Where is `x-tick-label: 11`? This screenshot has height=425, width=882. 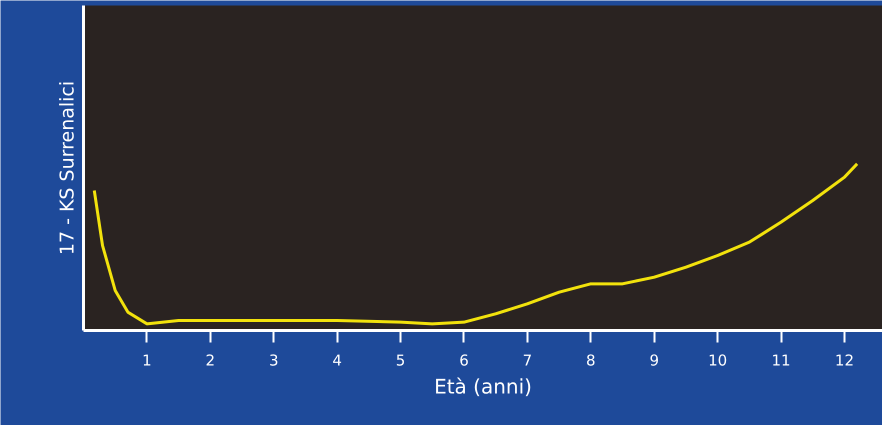
x-tick-label: 11 is located at coordinates (781, 361).